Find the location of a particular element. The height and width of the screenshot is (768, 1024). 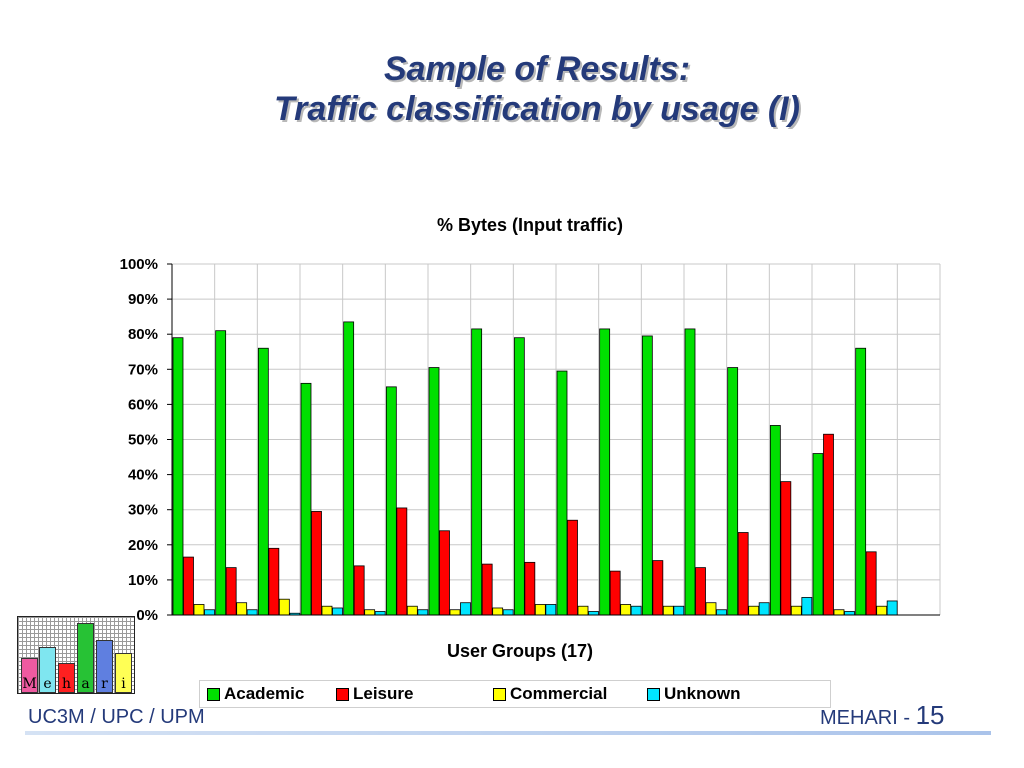

footer-project-name: MEHARI is located at coordinates (859, 718).